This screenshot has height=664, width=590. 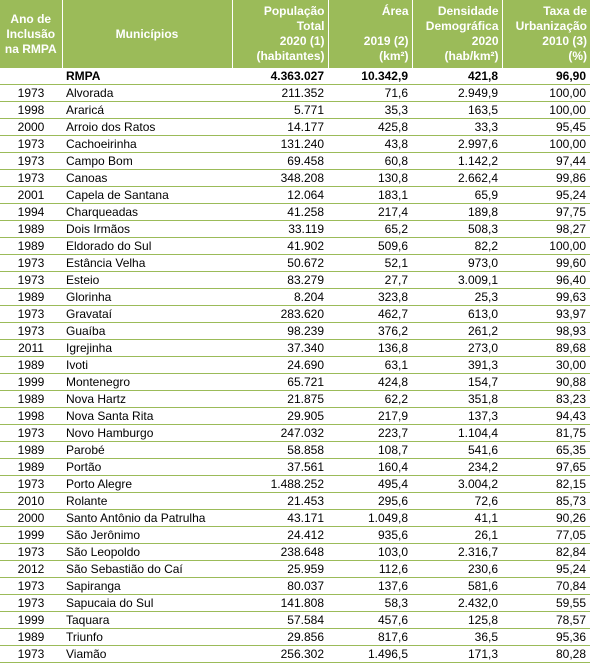 I want to click on cell-municipio: Igrejinha, so click(x=147, y=348).